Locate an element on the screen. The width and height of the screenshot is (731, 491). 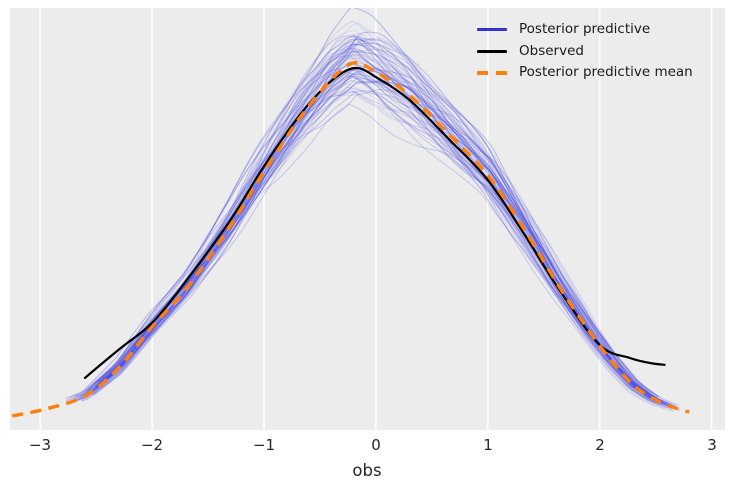
observed-line-icon is located at coordinates (492, 51).